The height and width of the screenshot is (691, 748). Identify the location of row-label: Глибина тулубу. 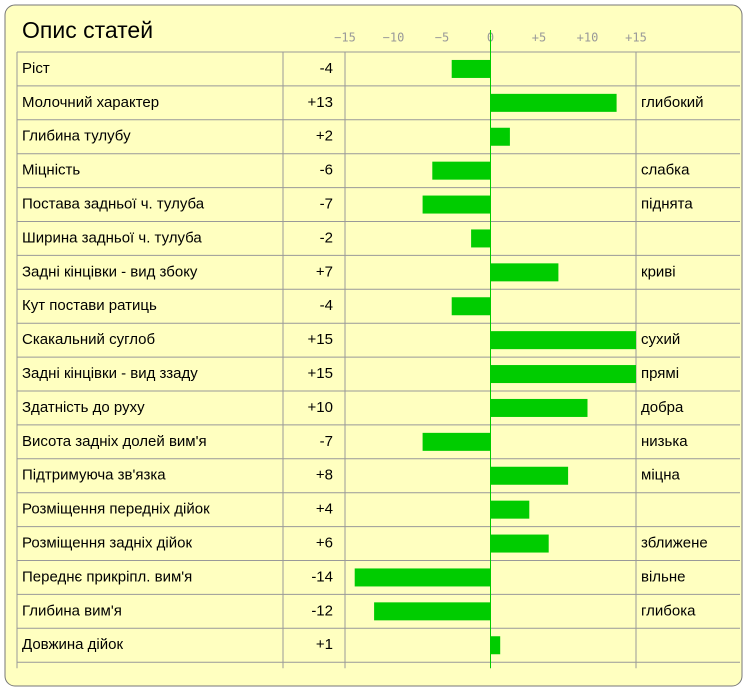
(76, 136).